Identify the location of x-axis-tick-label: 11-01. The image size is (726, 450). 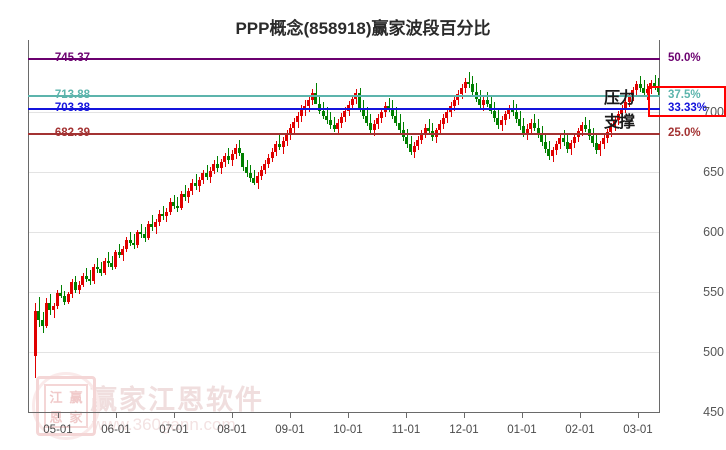
(406, 430).